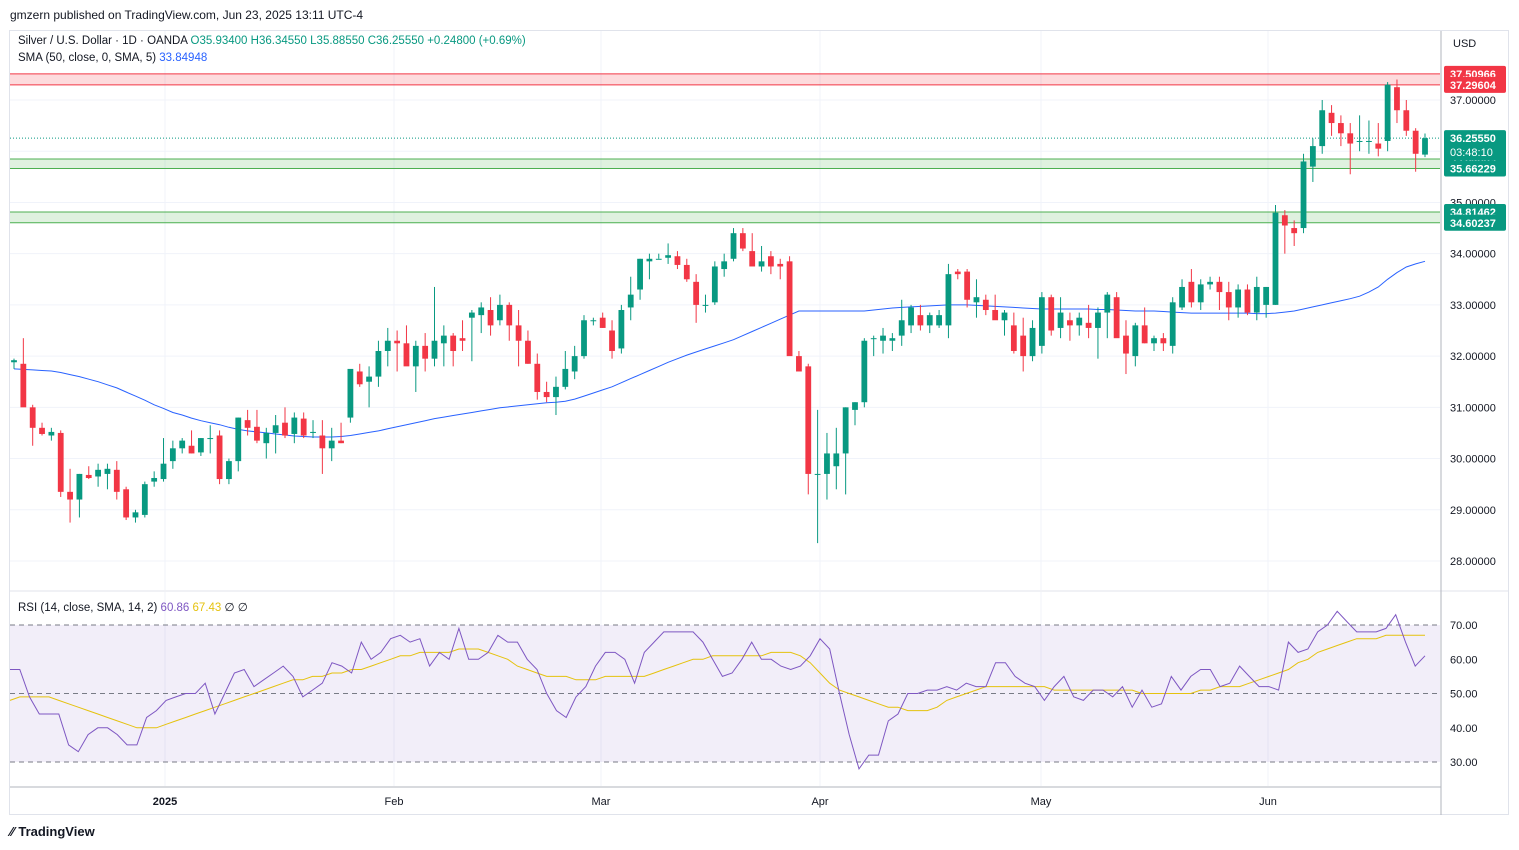 This screenshot has width=1519, height=850. Describe the element at coordinates (717, 681) in the screenshot. I see `rsi-ma-line` at that location.